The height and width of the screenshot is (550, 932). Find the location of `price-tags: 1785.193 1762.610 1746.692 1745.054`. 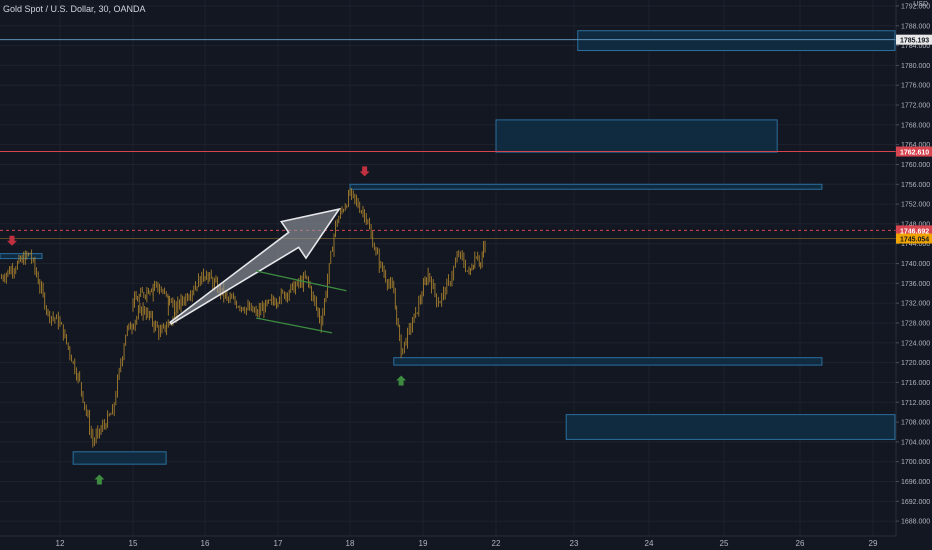

price-tags: 1785.193 1762.610 1746.692 1745.054 is located at coordinates (914, 139).